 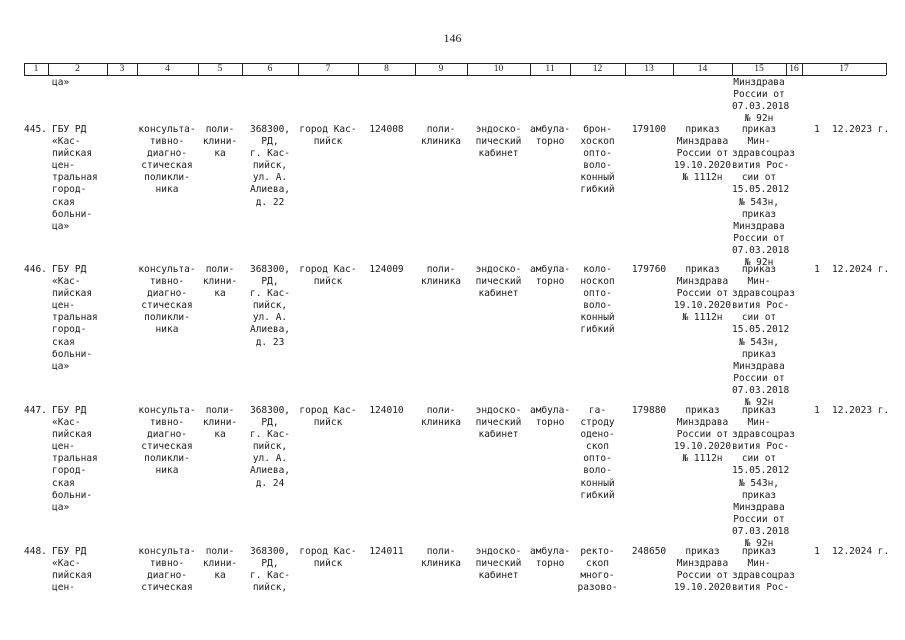 What do you see at coordinates (35, 129) in the screenshot?
I see `cell-num: 445.` at bounding box center [35, 129].